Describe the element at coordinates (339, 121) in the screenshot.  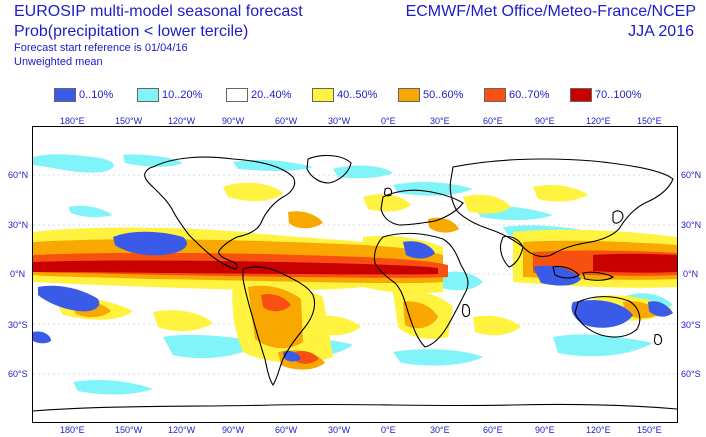
I see `lon-label-top: 30°W` at that location.